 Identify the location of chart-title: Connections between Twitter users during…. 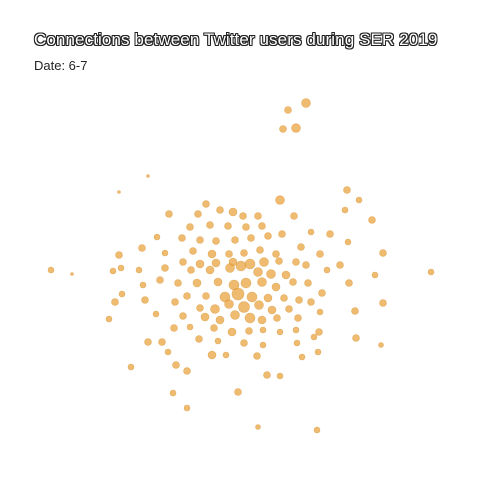
(236, 39).